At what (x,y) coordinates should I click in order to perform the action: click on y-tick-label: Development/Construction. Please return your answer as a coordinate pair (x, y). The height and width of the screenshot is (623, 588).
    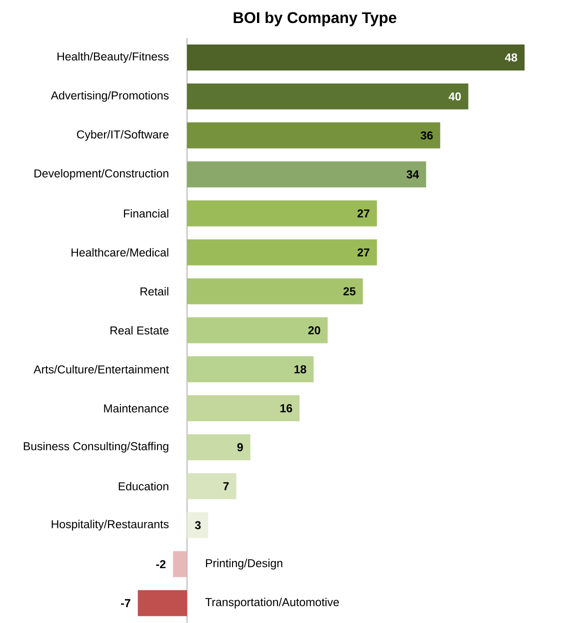
    Looking at the image, I should click on (101, 174).